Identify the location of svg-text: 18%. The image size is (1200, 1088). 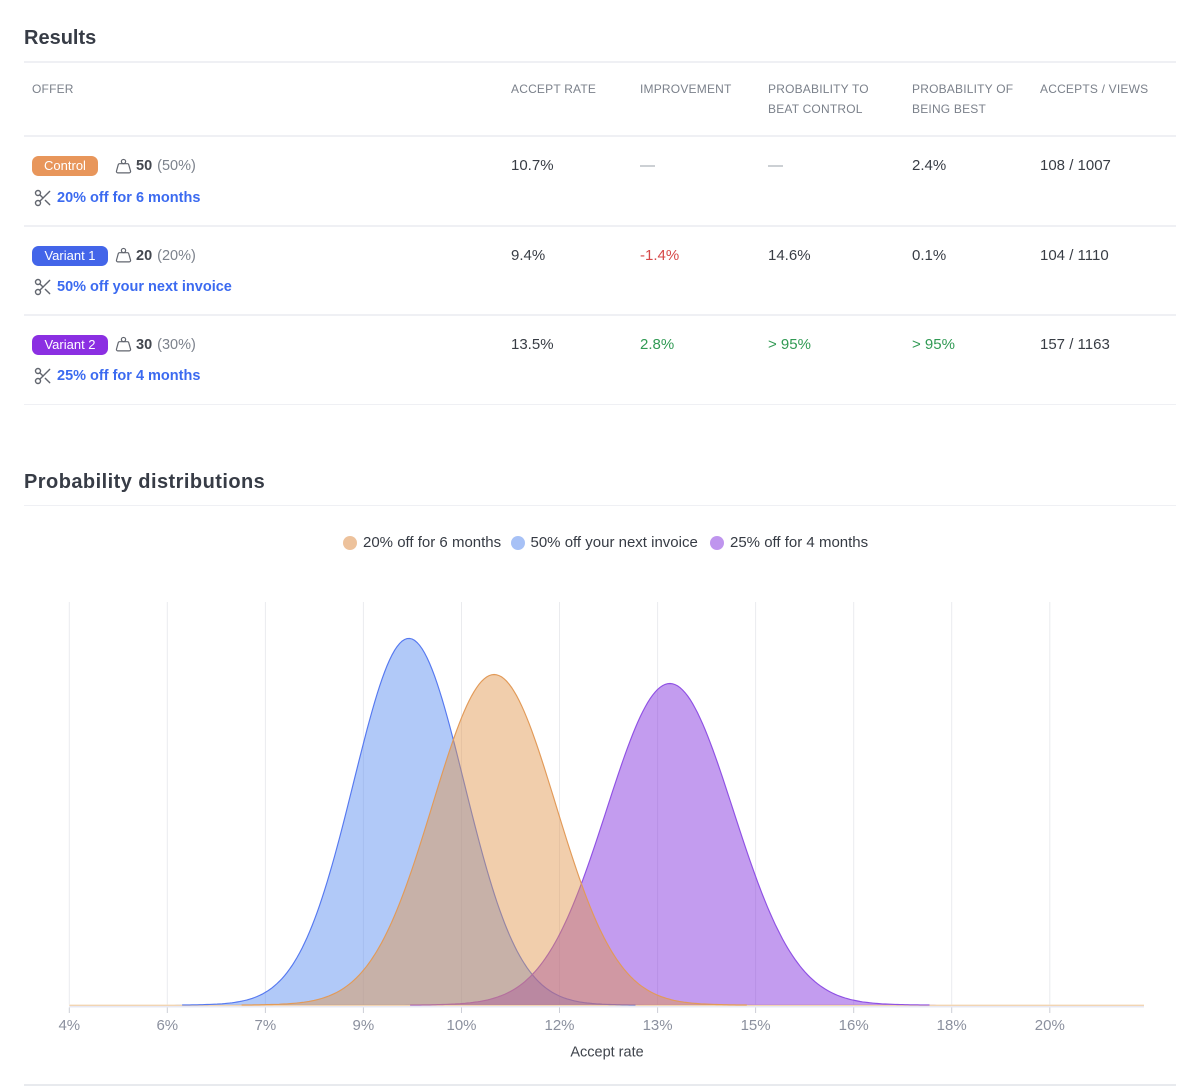
(952, 1025).